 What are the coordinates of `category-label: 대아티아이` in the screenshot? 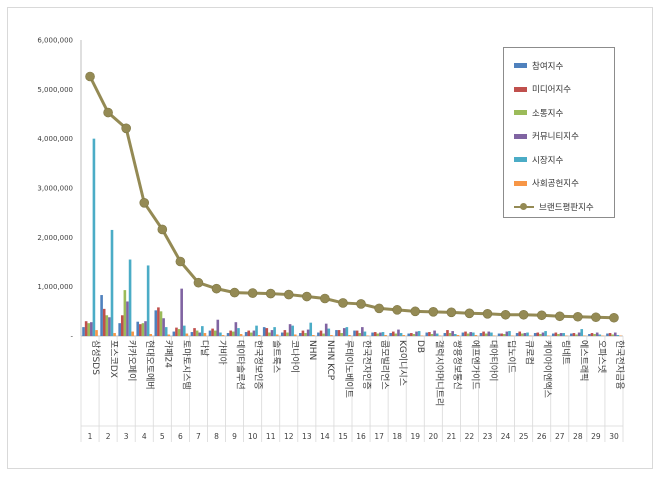 It's located at (493, 360).